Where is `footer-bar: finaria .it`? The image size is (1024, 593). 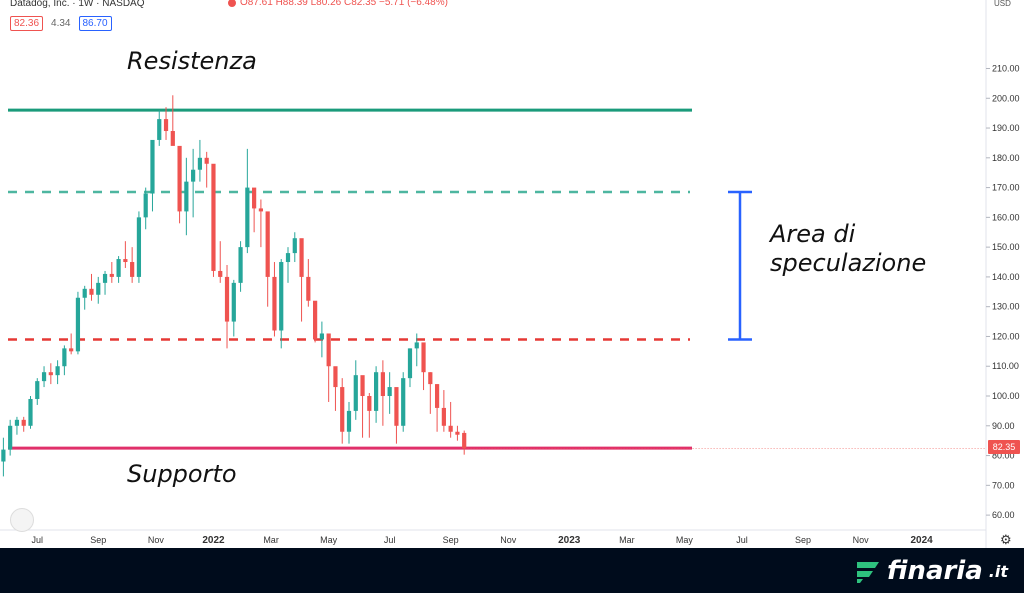
footer-bar: finaria .it is located at coordinates (512, 570).